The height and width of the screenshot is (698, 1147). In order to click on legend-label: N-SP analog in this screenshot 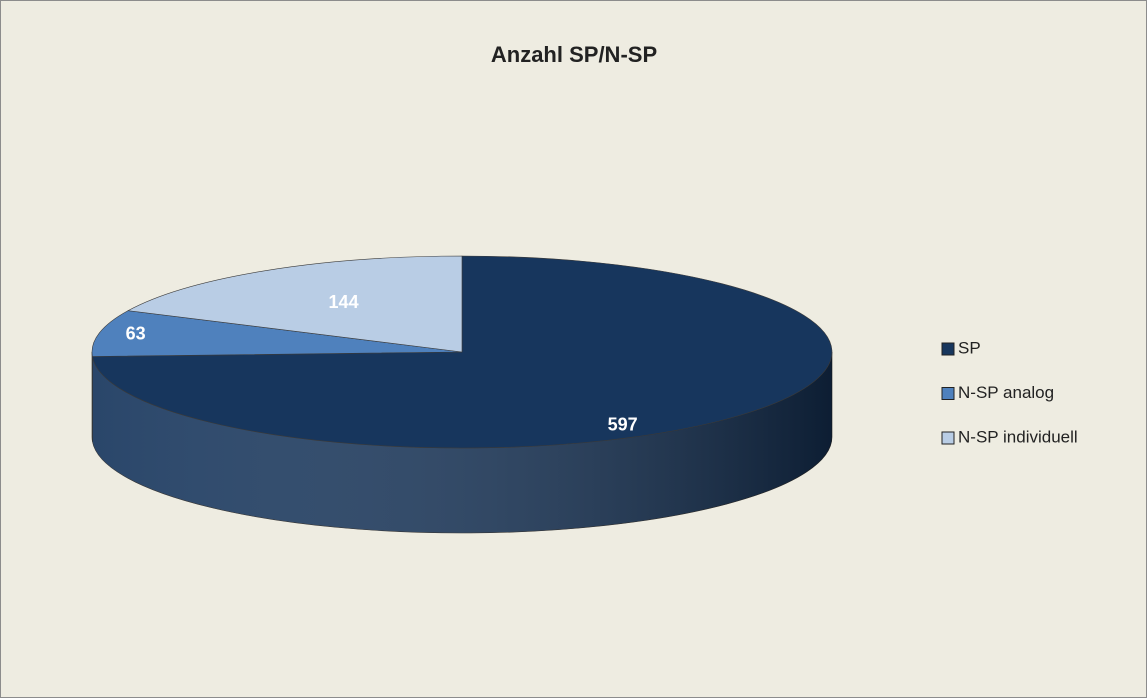, I will do `click(1006, 392)`.